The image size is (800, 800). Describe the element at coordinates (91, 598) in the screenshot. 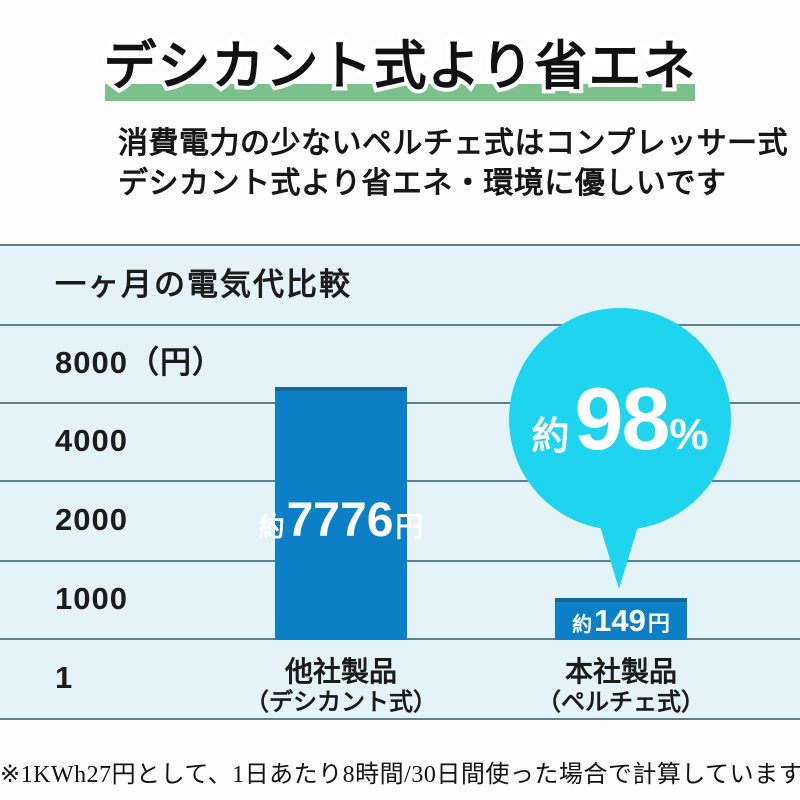

I see `y-axis-label-1000: 1000` at that location.